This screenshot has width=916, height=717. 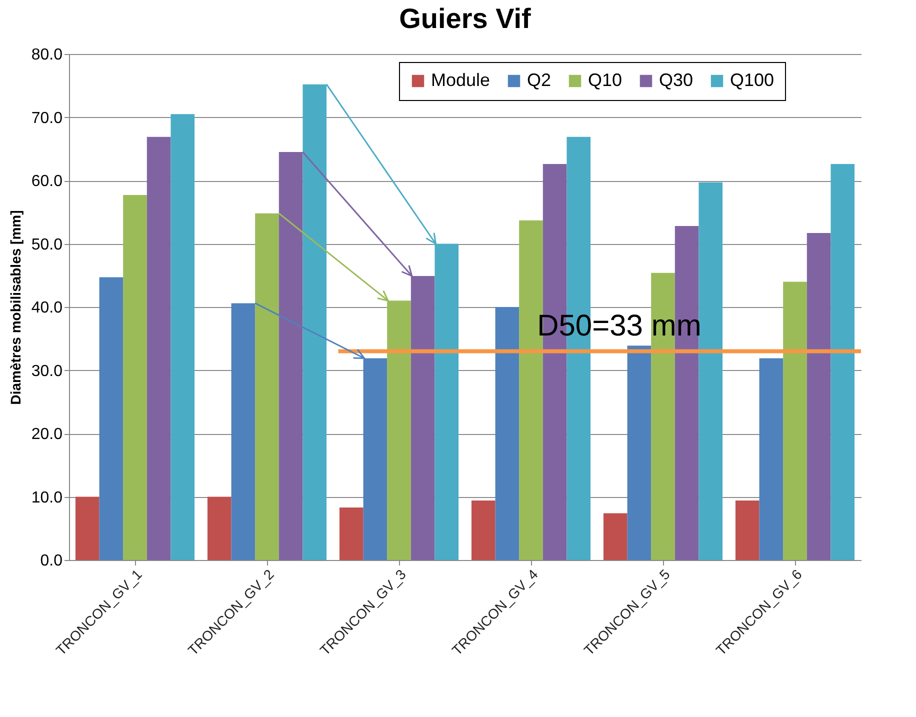 I want to click on y-tick-label: 70.0, so click(x=47, y=118).